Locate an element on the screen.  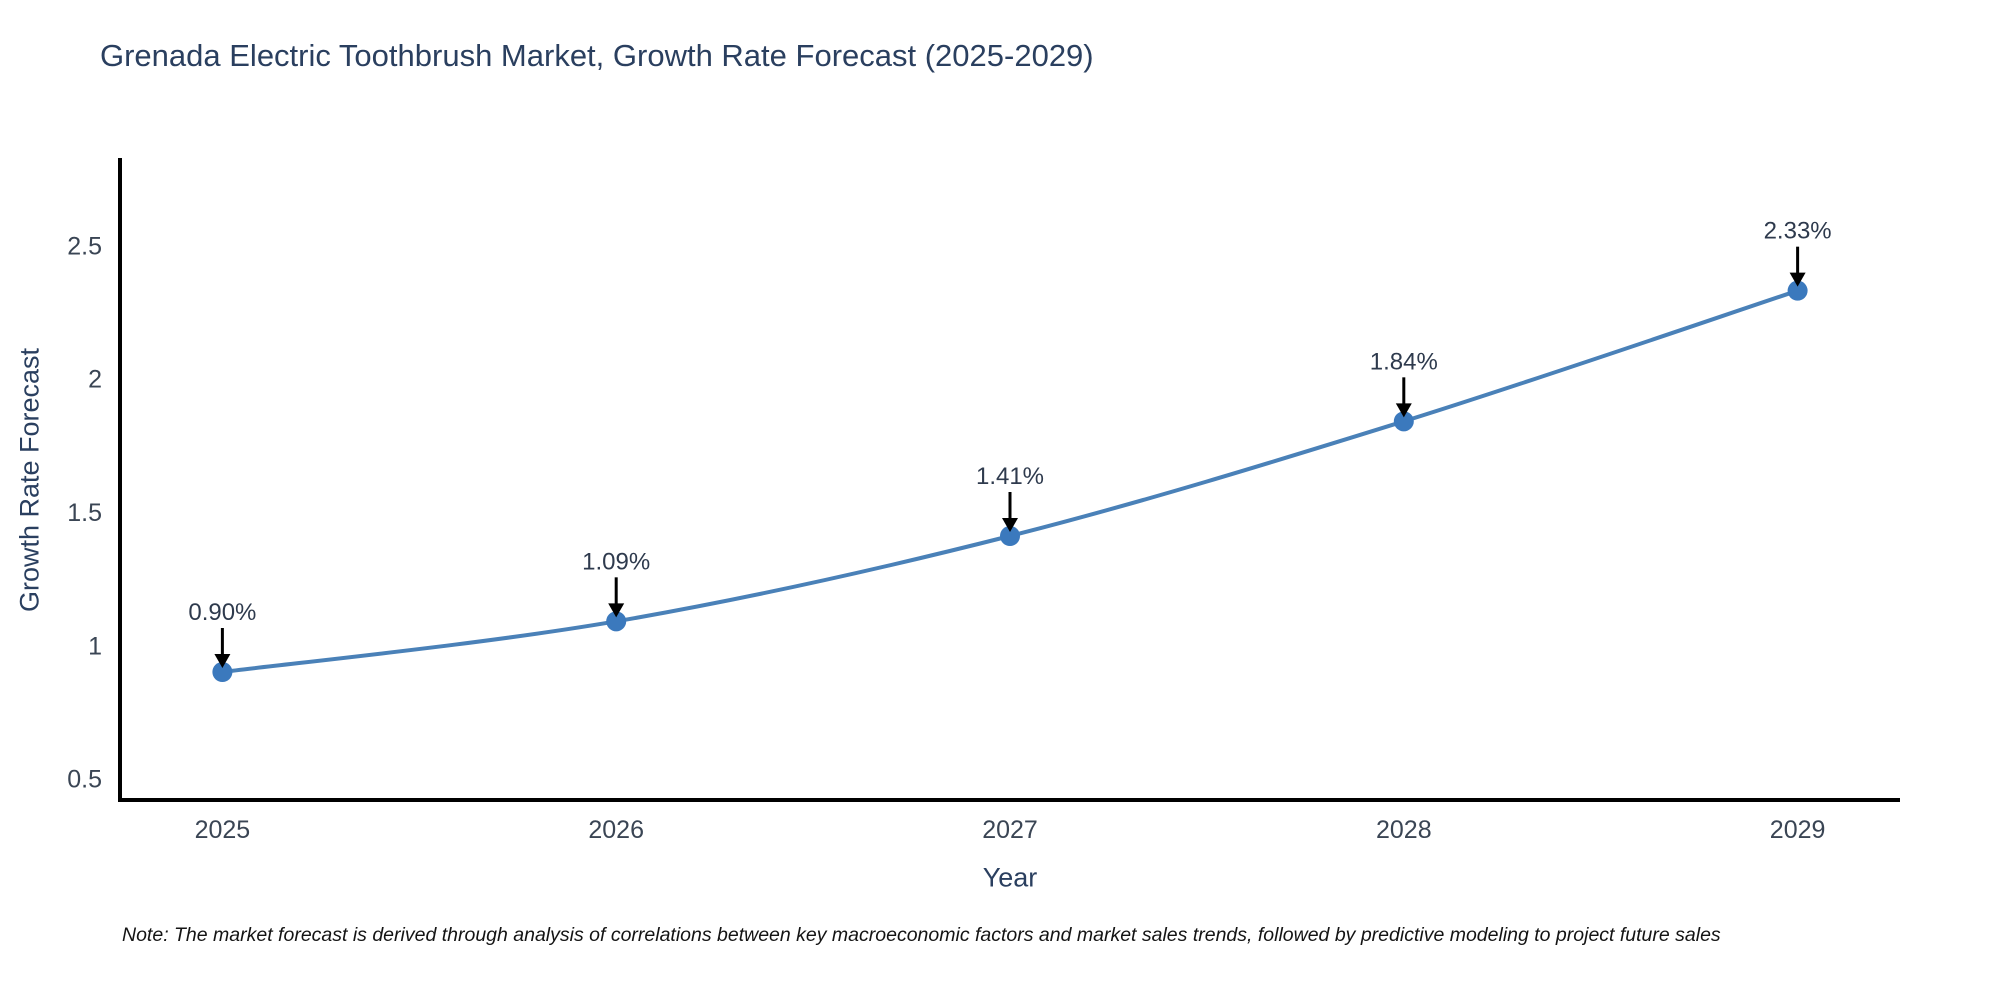
x-axis-title: Year is located at coordinates (1010, 877).